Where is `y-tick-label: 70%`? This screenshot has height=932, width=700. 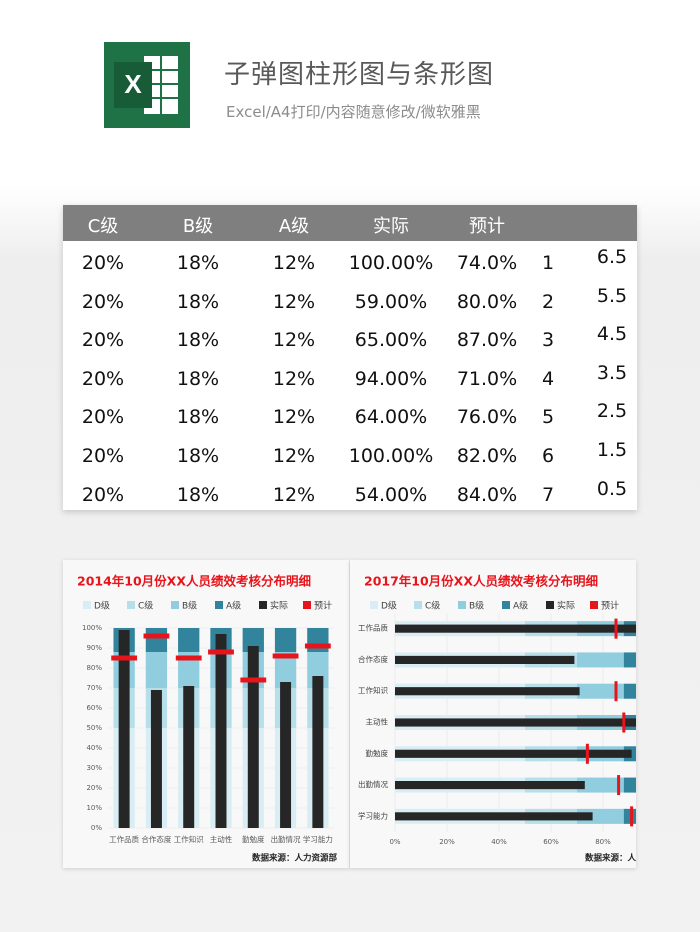 y-tick-label: 70% is located at coordinates (94, 688).